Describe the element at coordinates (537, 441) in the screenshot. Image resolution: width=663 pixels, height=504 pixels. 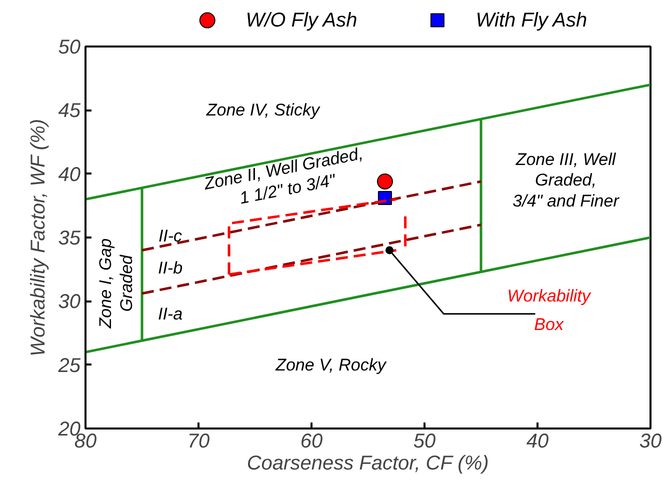
I see `x-tick-label: 40` at that location.